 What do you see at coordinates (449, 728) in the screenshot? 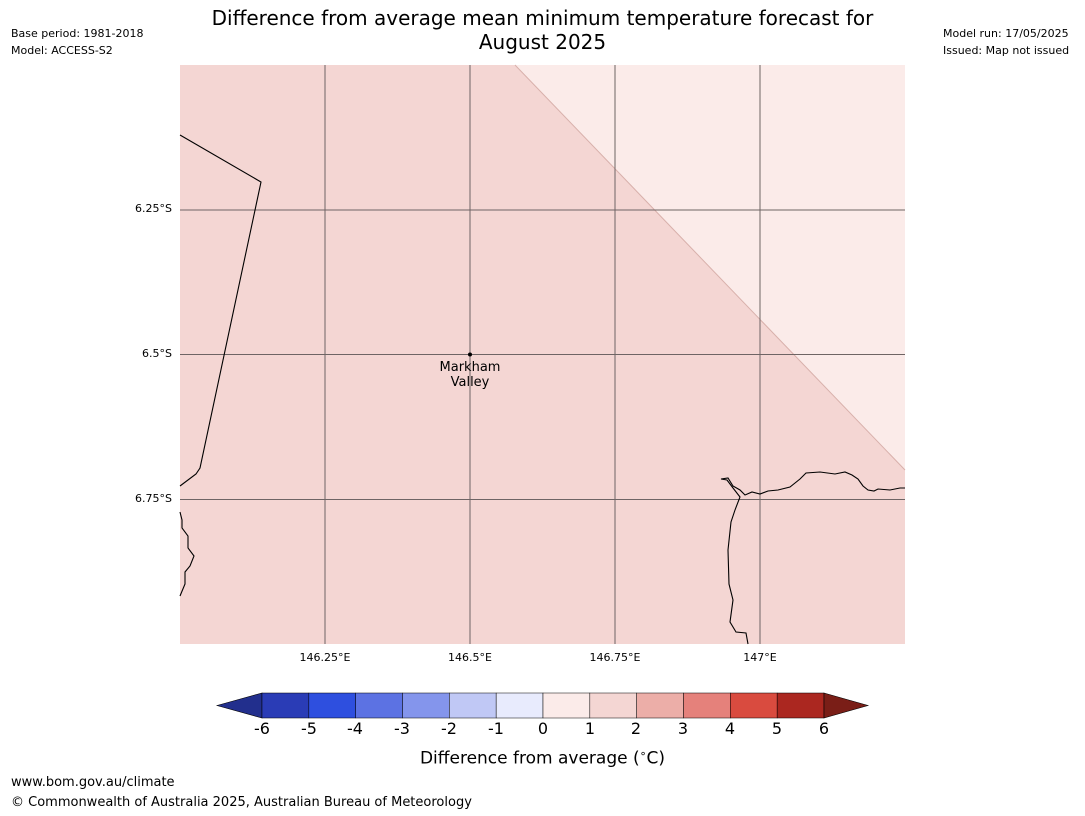
I see `colorbar-tick: -2` at bounding box center [449, 728].